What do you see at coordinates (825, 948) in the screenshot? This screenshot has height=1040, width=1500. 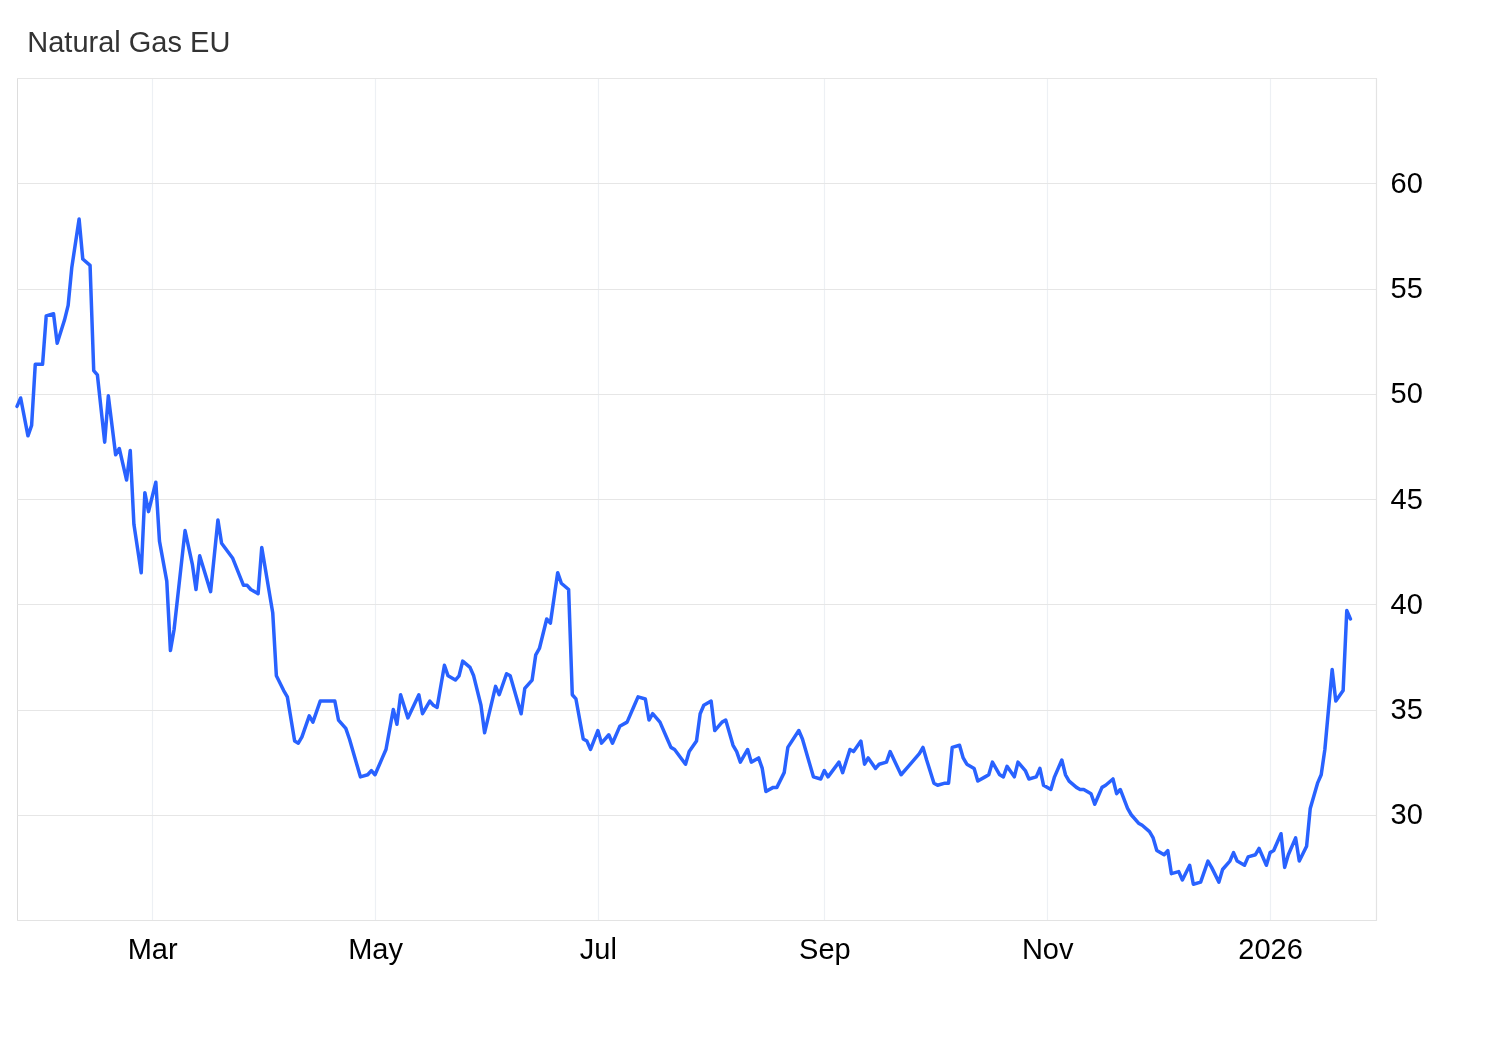 I see `x-tick-label: Sep` at bounding box center [825, 948].